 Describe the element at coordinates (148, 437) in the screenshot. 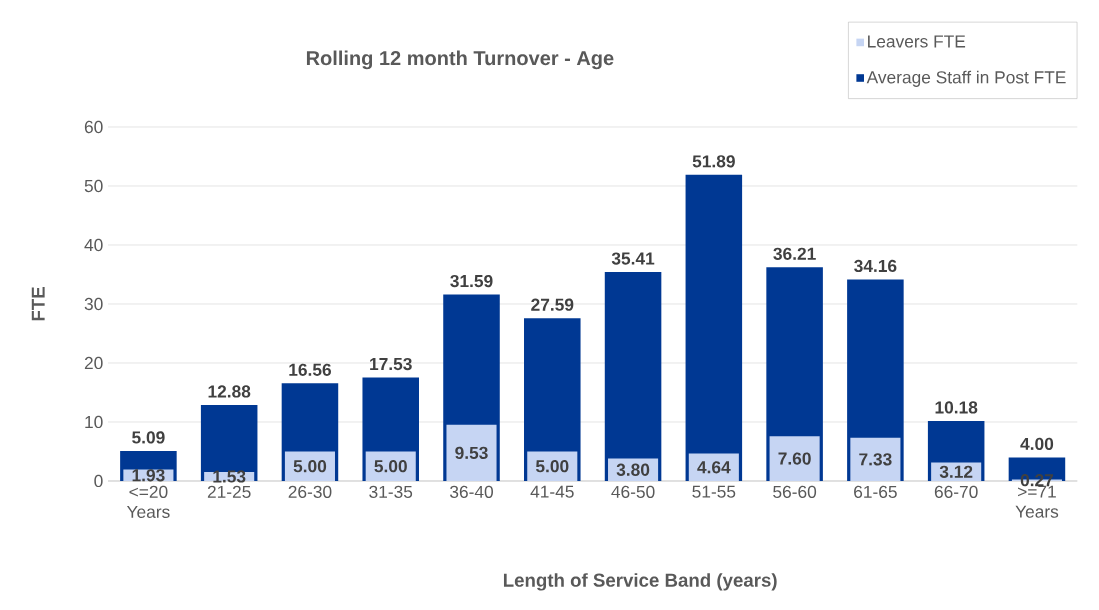

I see `data-label: 5.09` at that location.